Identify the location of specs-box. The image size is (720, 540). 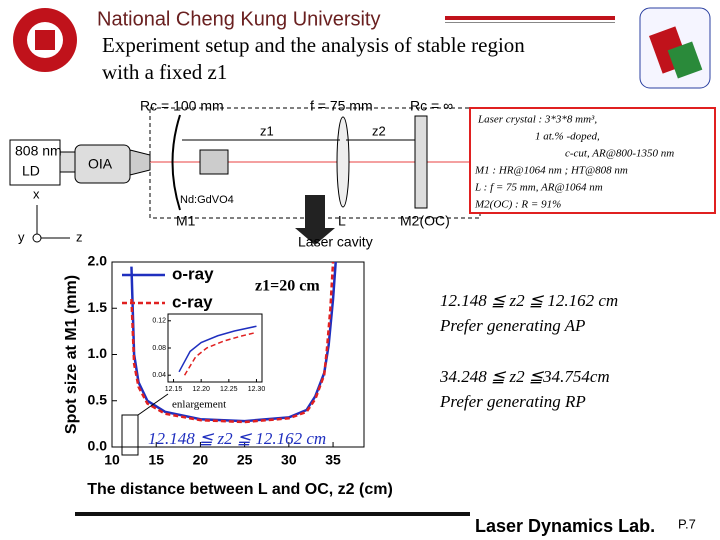
(592, 160).